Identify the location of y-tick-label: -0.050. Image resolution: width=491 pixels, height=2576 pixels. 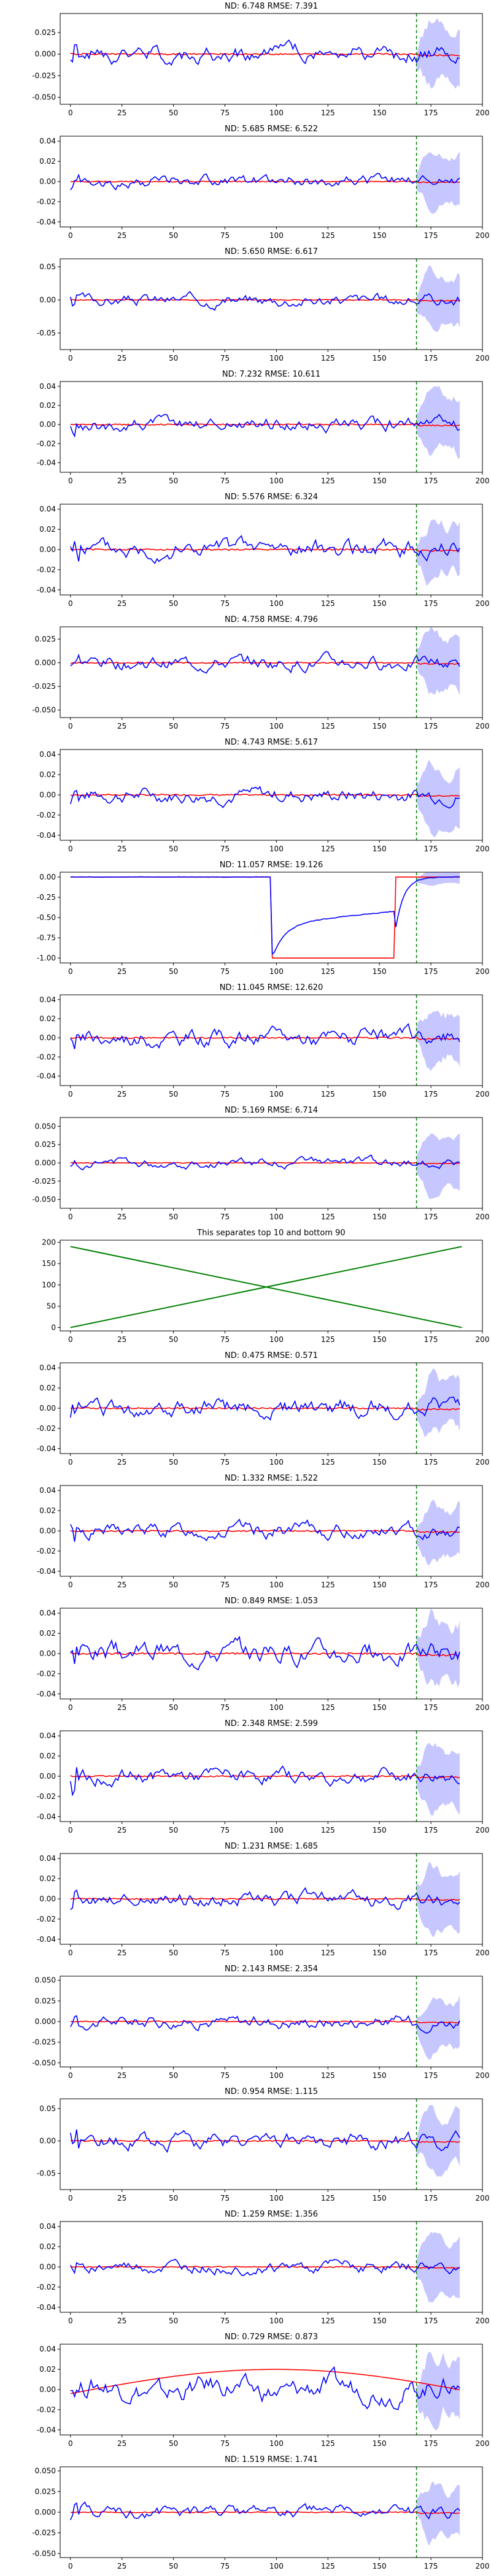
(44, 97).